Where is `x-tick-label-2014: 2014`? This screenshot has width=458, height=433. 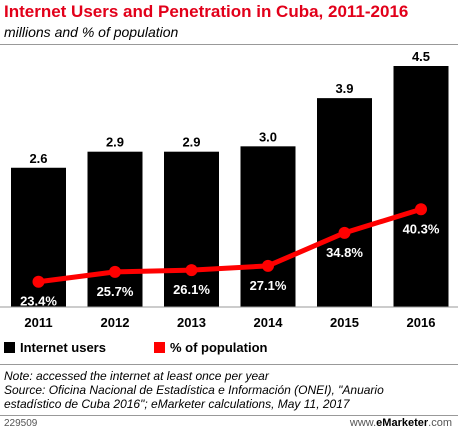 x-tick-label-2014: 2014 is located at coordinates (269, 322).